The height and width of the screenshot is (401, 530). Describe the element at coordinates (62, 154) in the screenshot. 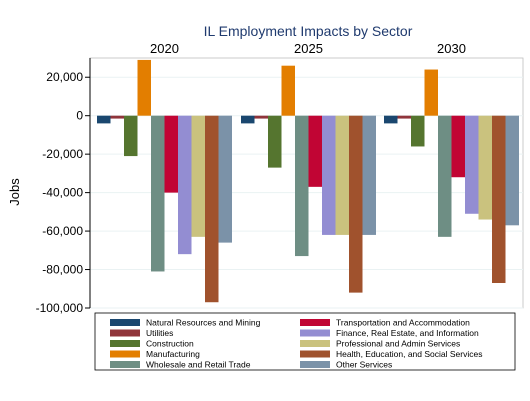

I see `y-tick-label: -20,000` at that location.